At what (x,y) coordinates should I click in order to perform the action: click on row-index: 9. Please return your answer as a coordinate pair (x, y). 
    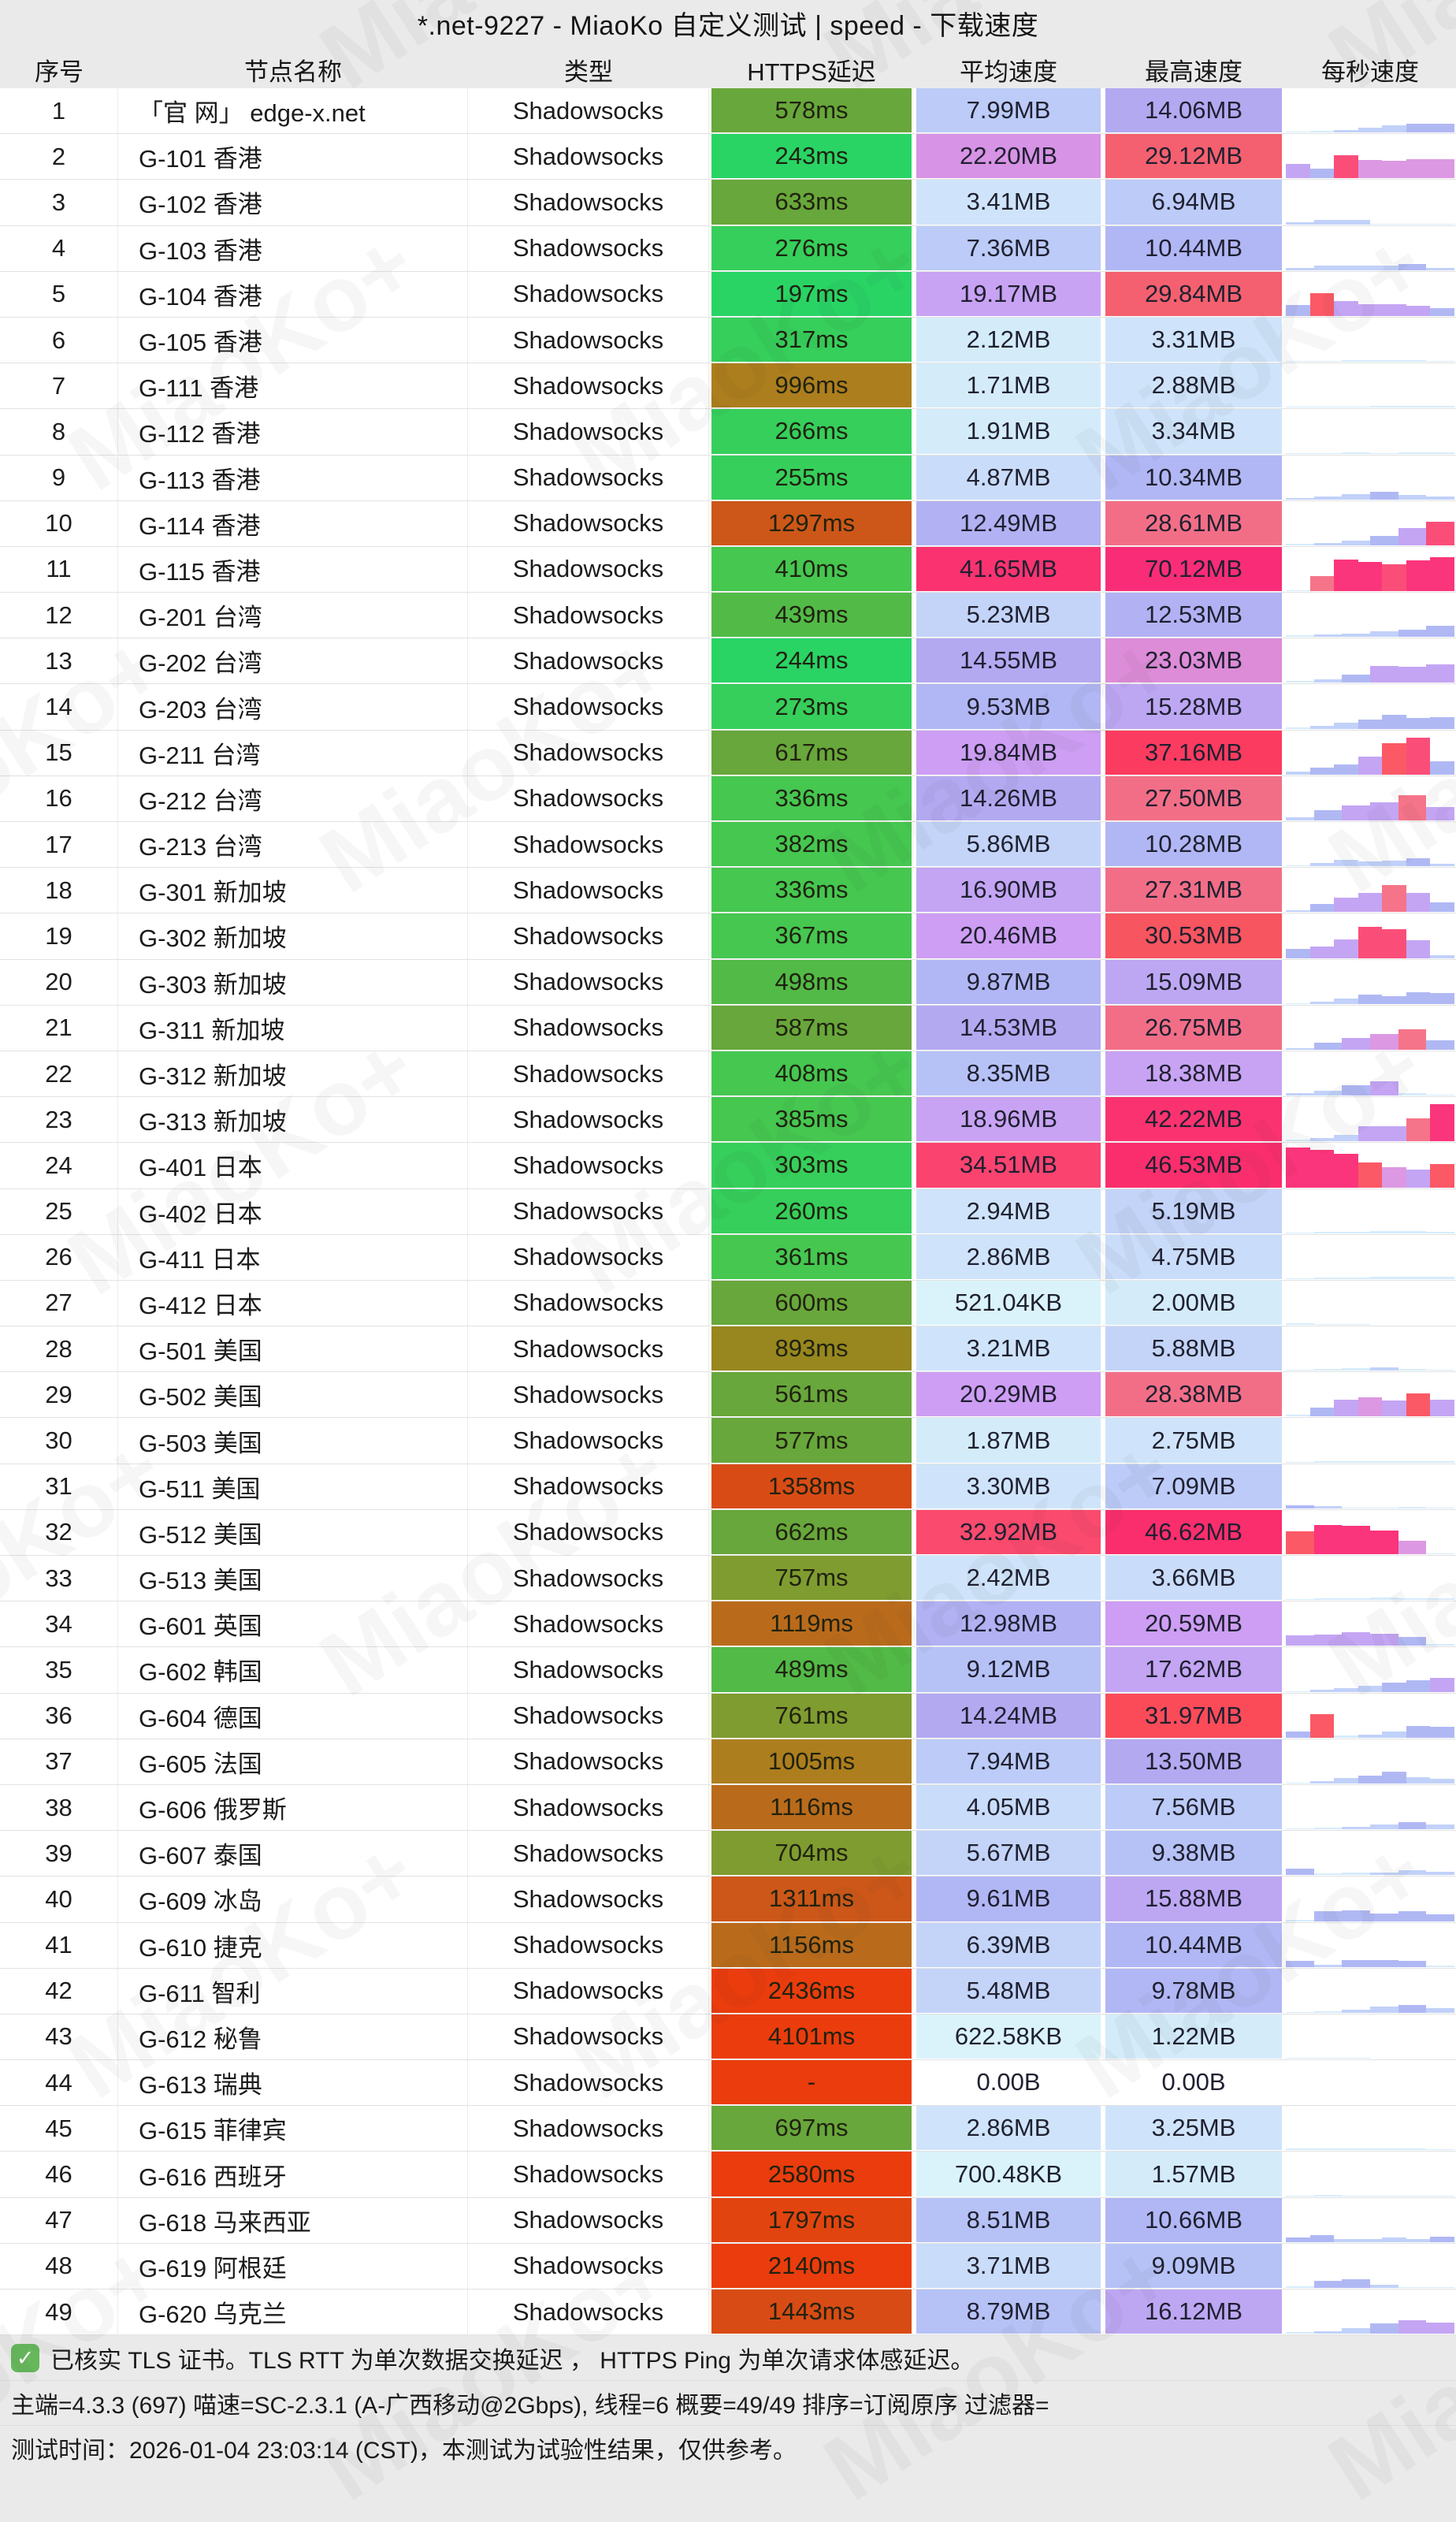
    Looking at the image, I should click on (59, 477).